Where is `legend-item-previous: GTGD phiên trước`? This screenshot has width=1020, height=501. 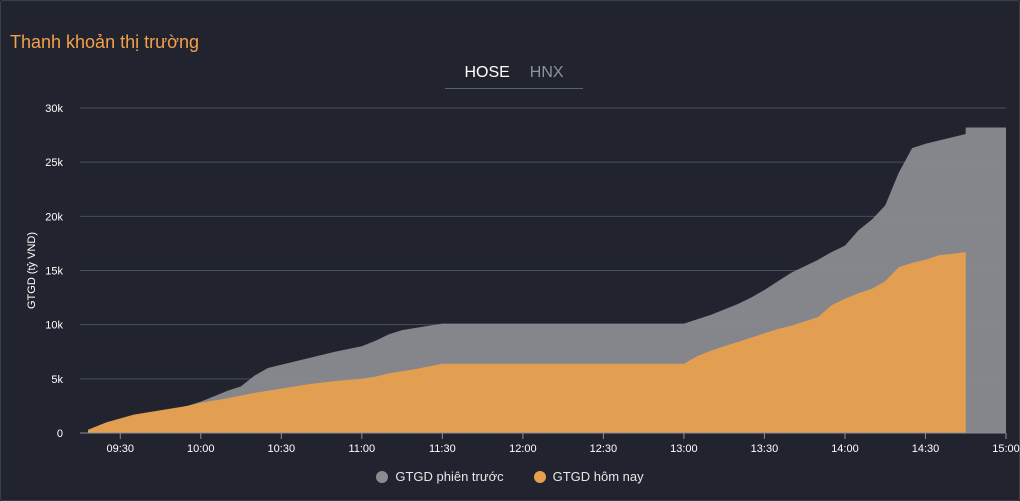 legend-item-previous: GTGD phiên trước is located at coordinates (440, 476).